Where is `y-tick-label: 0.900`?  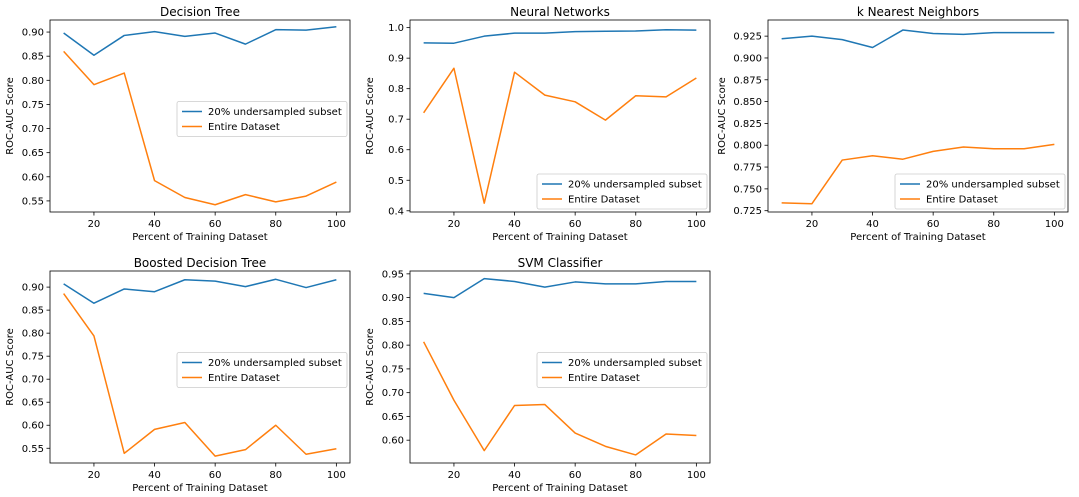 y-tick-label: 0.900 is located at coordinates (747, 58).